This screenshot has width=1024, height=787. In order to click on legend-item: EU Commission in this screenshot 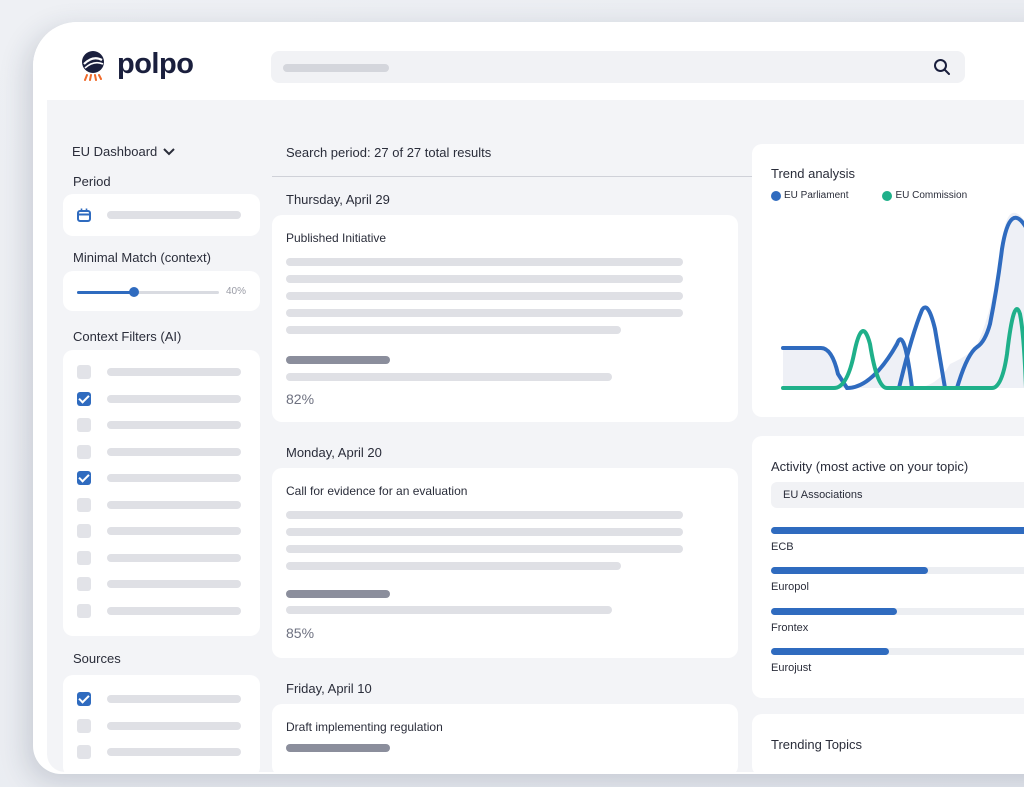, I will do `click(924, 195)`.